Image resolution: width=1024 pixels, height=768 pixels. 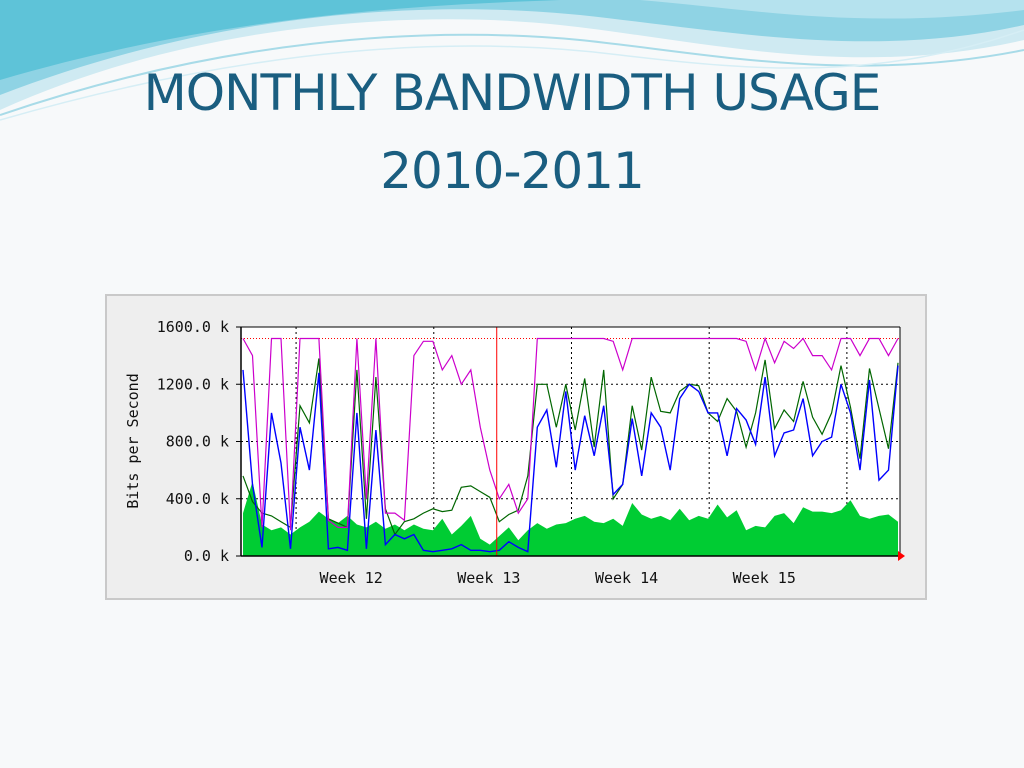 What do you see at coordinates (133, 440) in the screenshot?
I see `y-axis-label: Bits per Second` at bounding box center [133, 440].